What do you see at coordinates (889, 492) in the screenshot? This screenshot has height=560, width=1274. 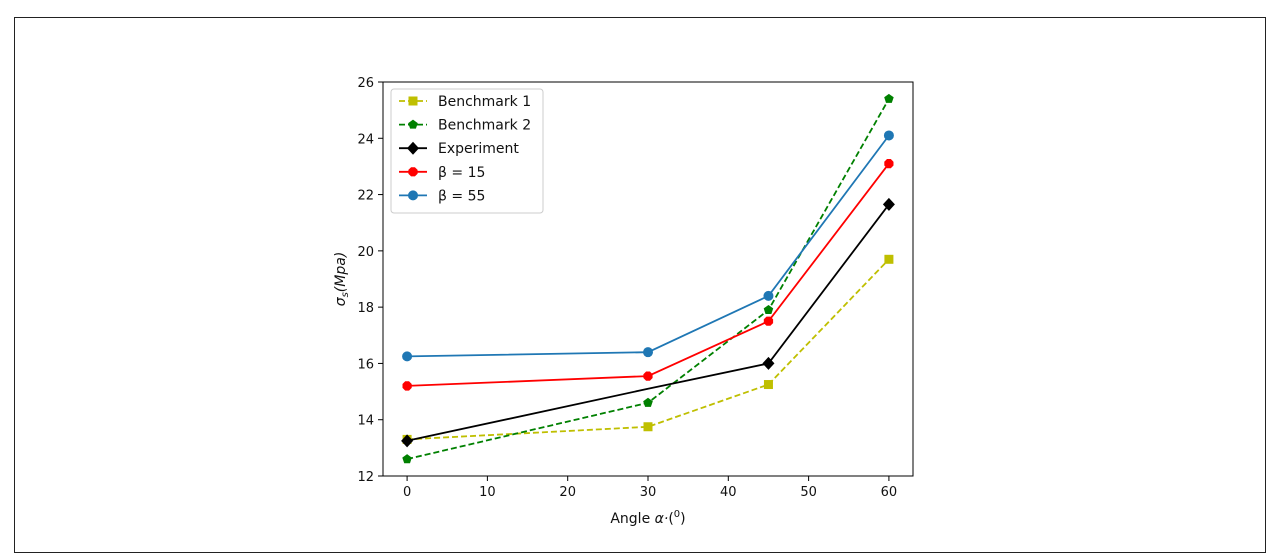 I see `x-tick-label: 60` at bounding box center [889, 492].